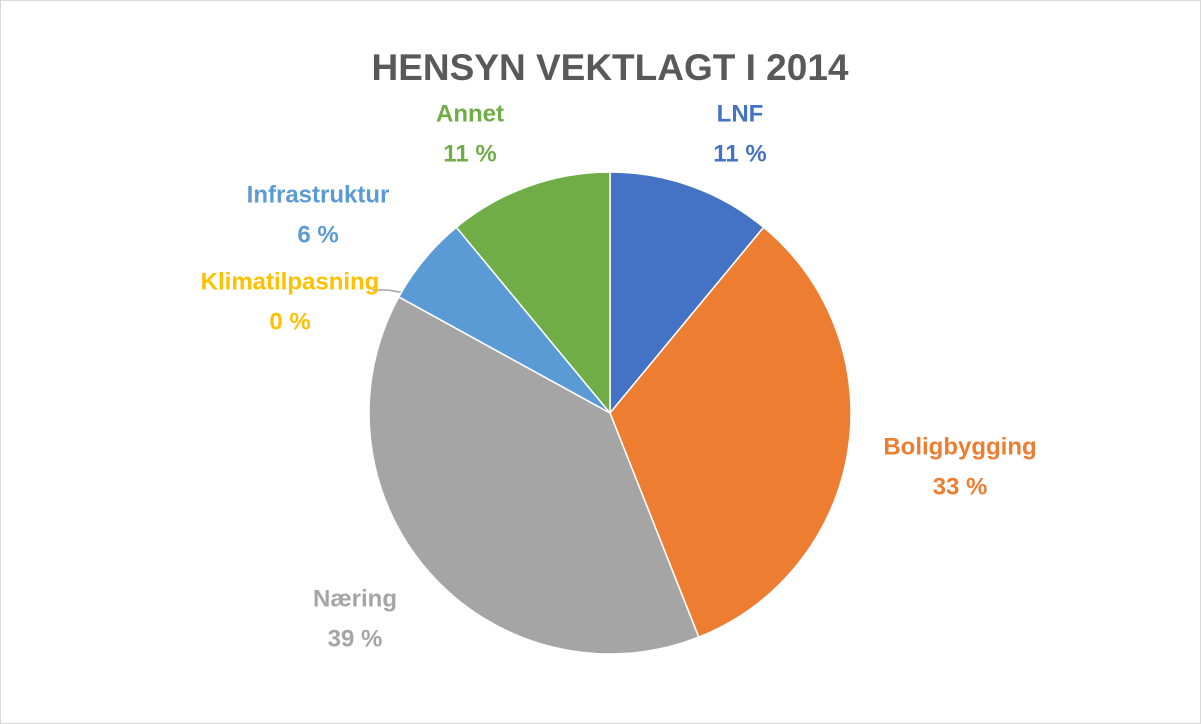 This screenshot has width=1201, height=724. What do you see at coordinates (960, 486) in the screenshot?
I see `slice-value-label: 33 %` at bounding box center [960, 486].